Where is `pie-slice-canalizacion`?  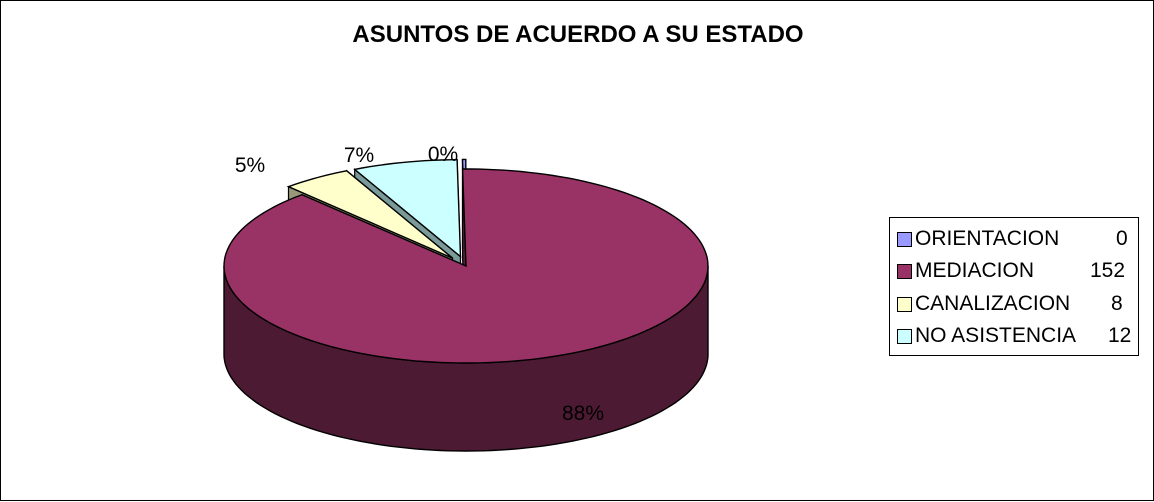 pie-slice-canalizacion is located at coordinates (369, 214).